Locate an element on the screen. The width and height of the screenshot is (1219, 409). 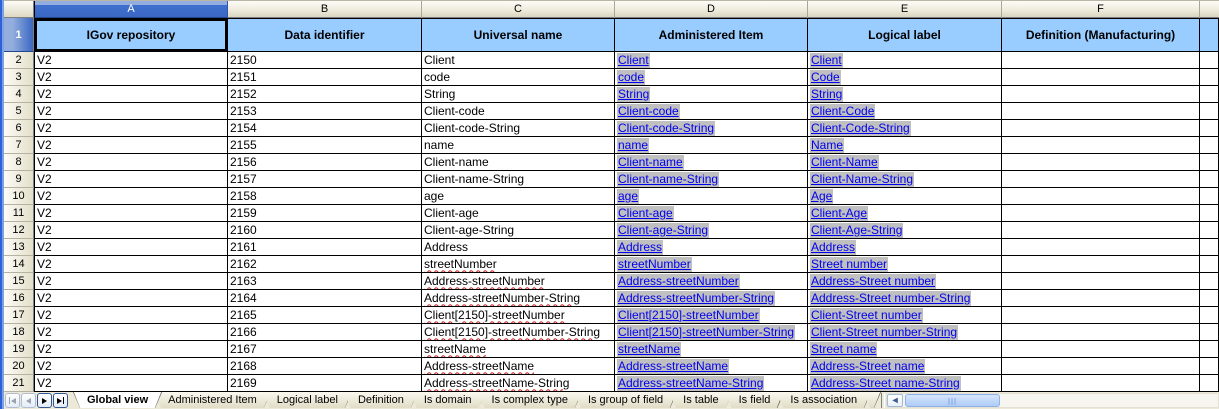
administered-item-link: streetNumber is located at coordinates (654, 264).